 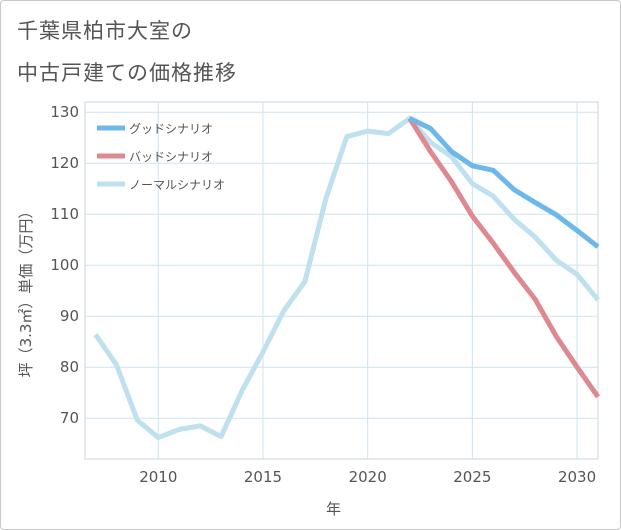 What do you see at coordinates (504, 182) in the screenshot?
I see `series-line` at bounding box center [504, 182].